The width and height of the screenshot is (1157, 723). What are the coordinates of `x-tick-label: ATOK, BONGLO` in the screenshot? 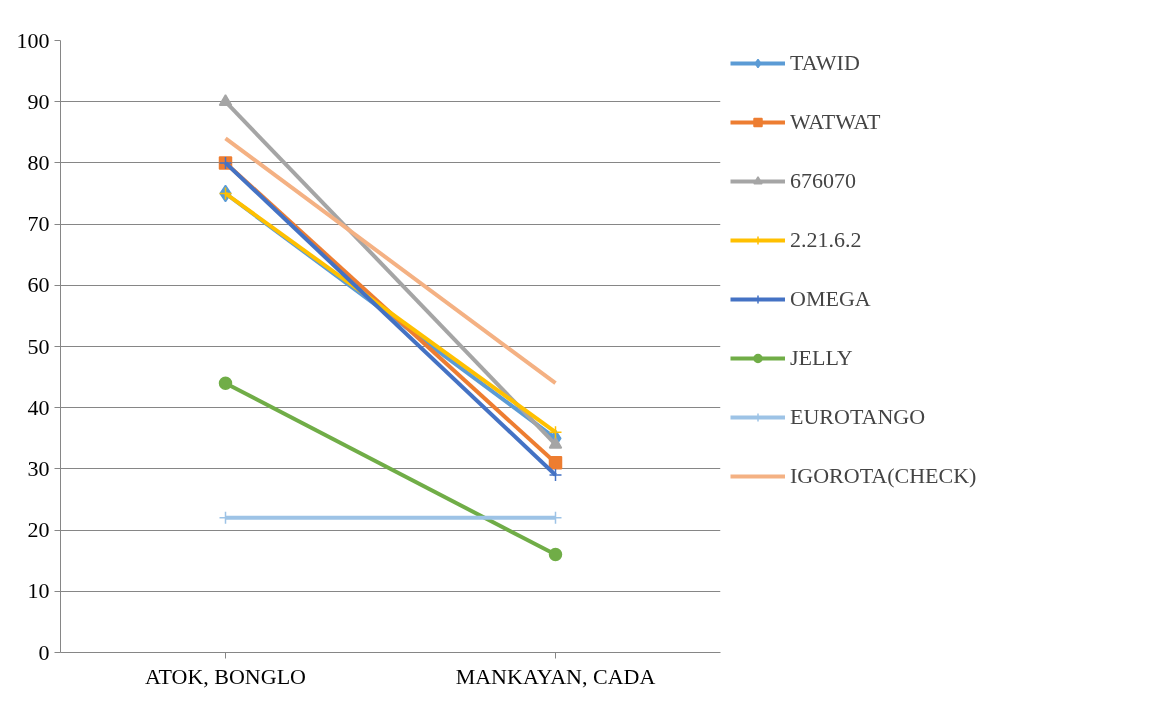 It's located at (225, 676).